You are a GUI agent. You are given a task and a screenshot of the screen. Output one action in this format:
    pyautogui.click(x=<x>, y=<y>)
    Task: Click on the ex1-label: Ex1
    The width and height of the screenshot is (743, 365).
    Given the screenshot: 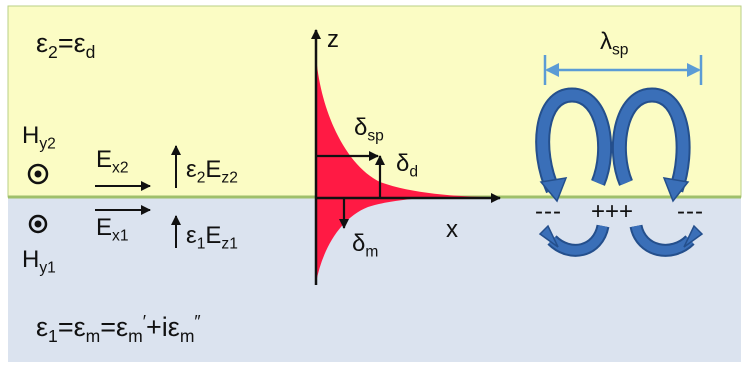 What is the action you would take?
    pyautogui.click(x=112, y=229)
    